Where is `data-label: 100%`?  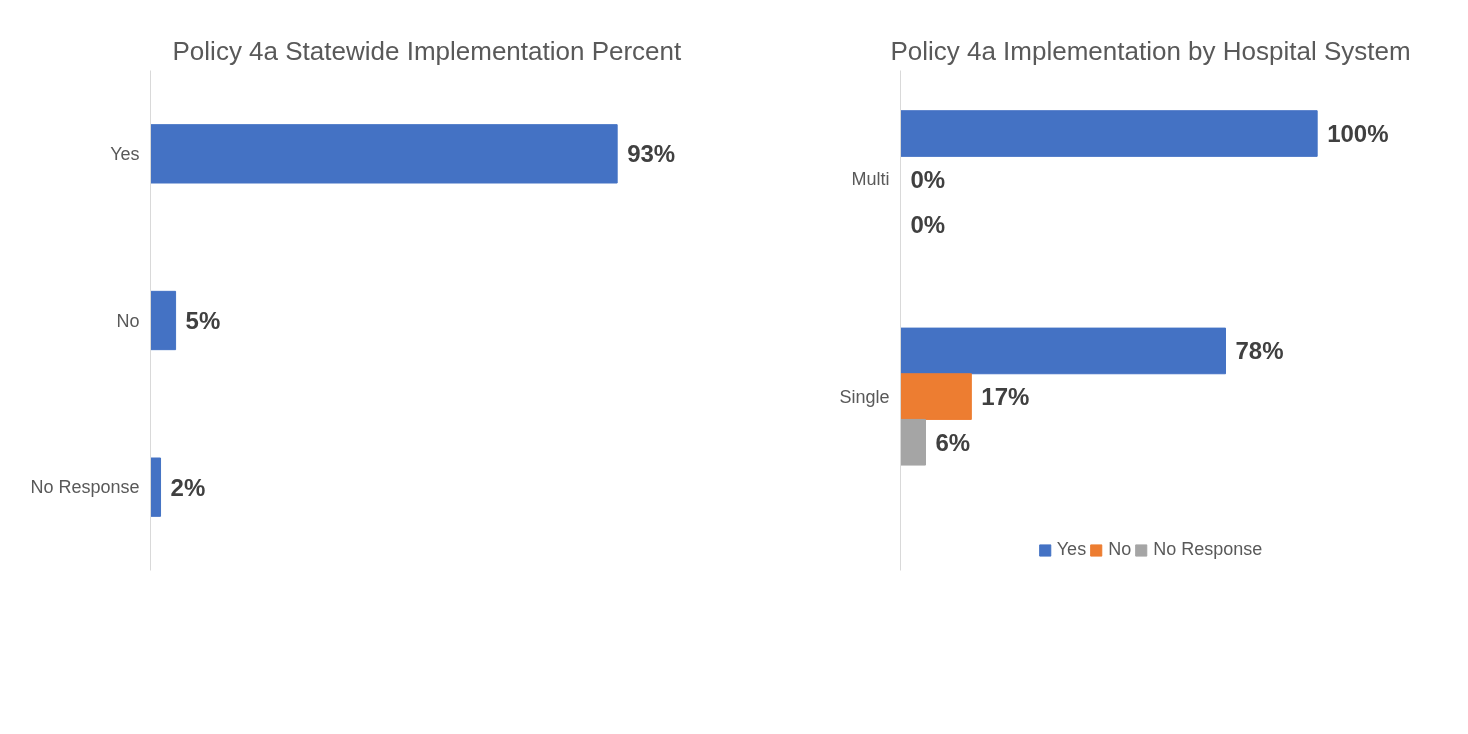
data-label: 100% is located at coordinates (1358, 134).